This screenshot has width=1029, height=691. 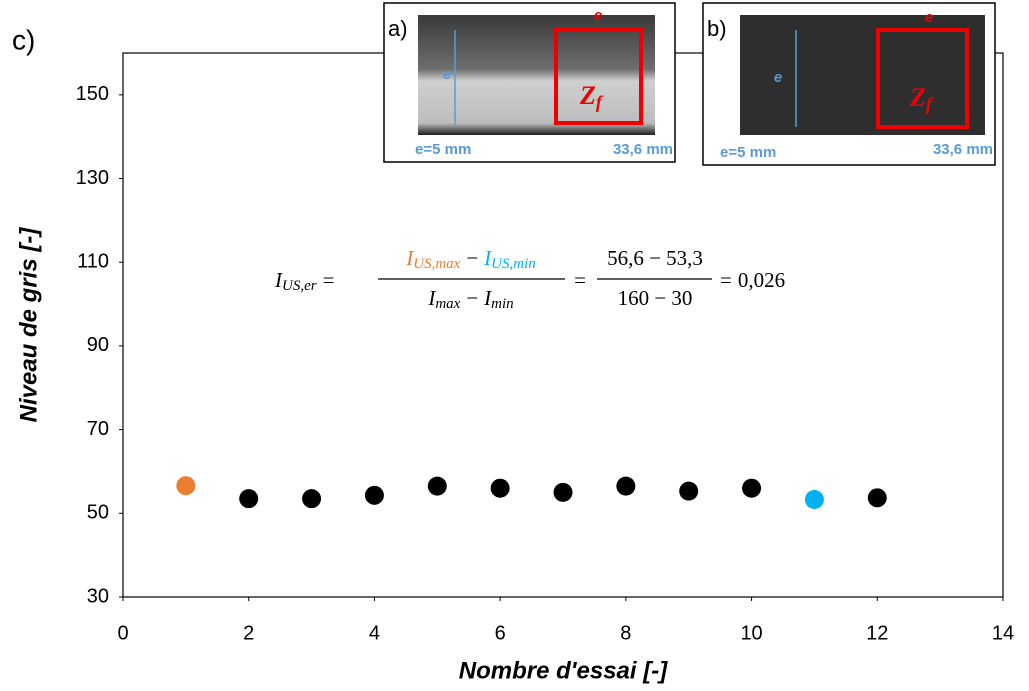 What do you see at coordinates (398, 28) in the screenshot?
I see `inset-label: a)` at bounding box center [398, 28].